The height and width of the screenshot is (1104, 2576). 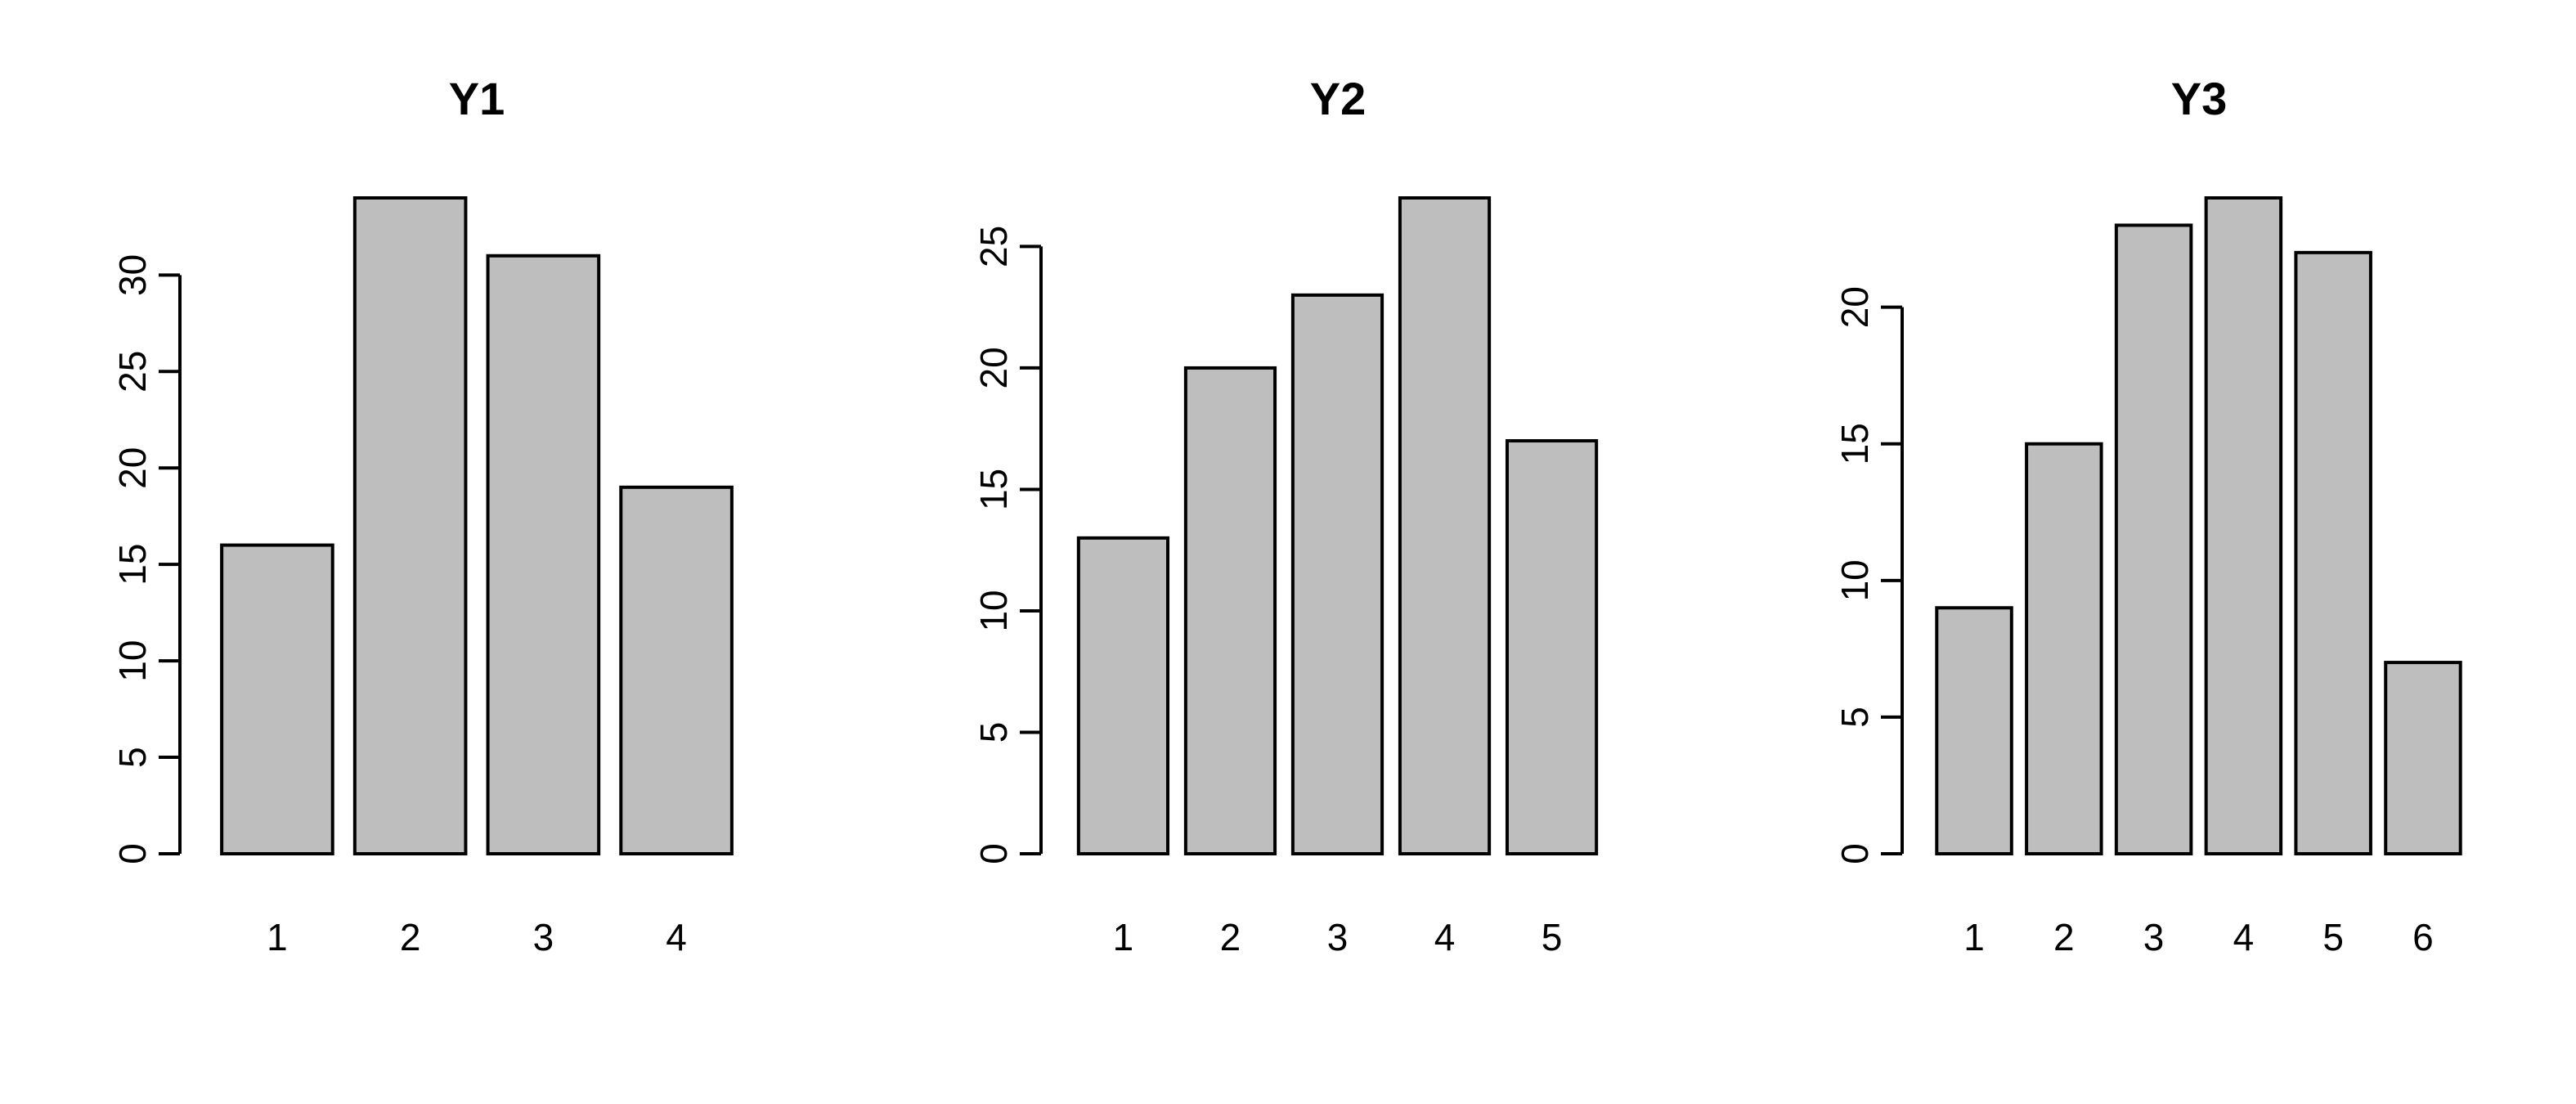 What do you see at coordinates (132, 275) in the screenshot?
I see `y-tick-label: 30` at bounding box center [132, 275].